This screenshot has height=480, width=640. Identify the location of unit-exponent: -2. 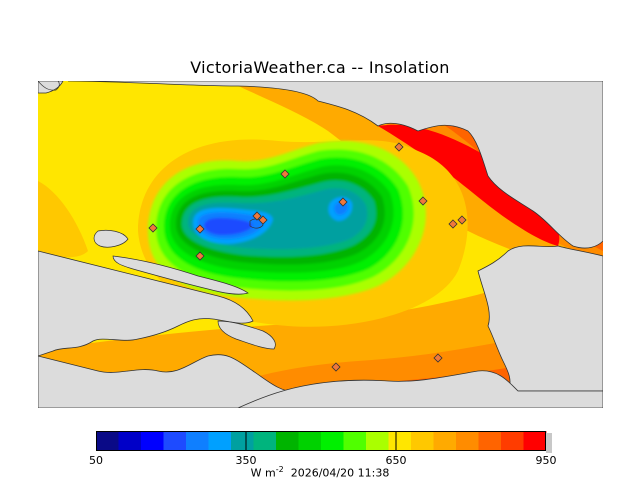
(279, 469).